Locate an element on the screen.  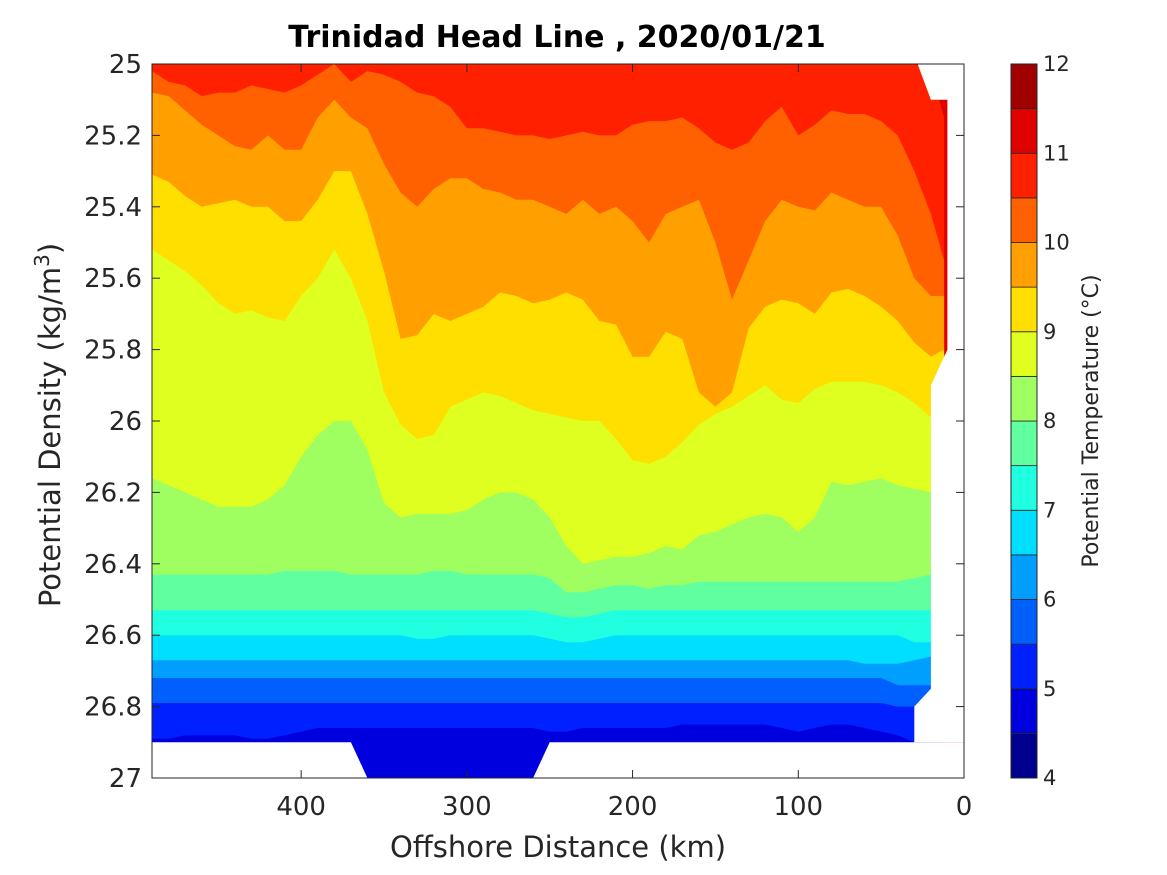
y-tick-label: 26.8 is located at coordinates (113, 708).